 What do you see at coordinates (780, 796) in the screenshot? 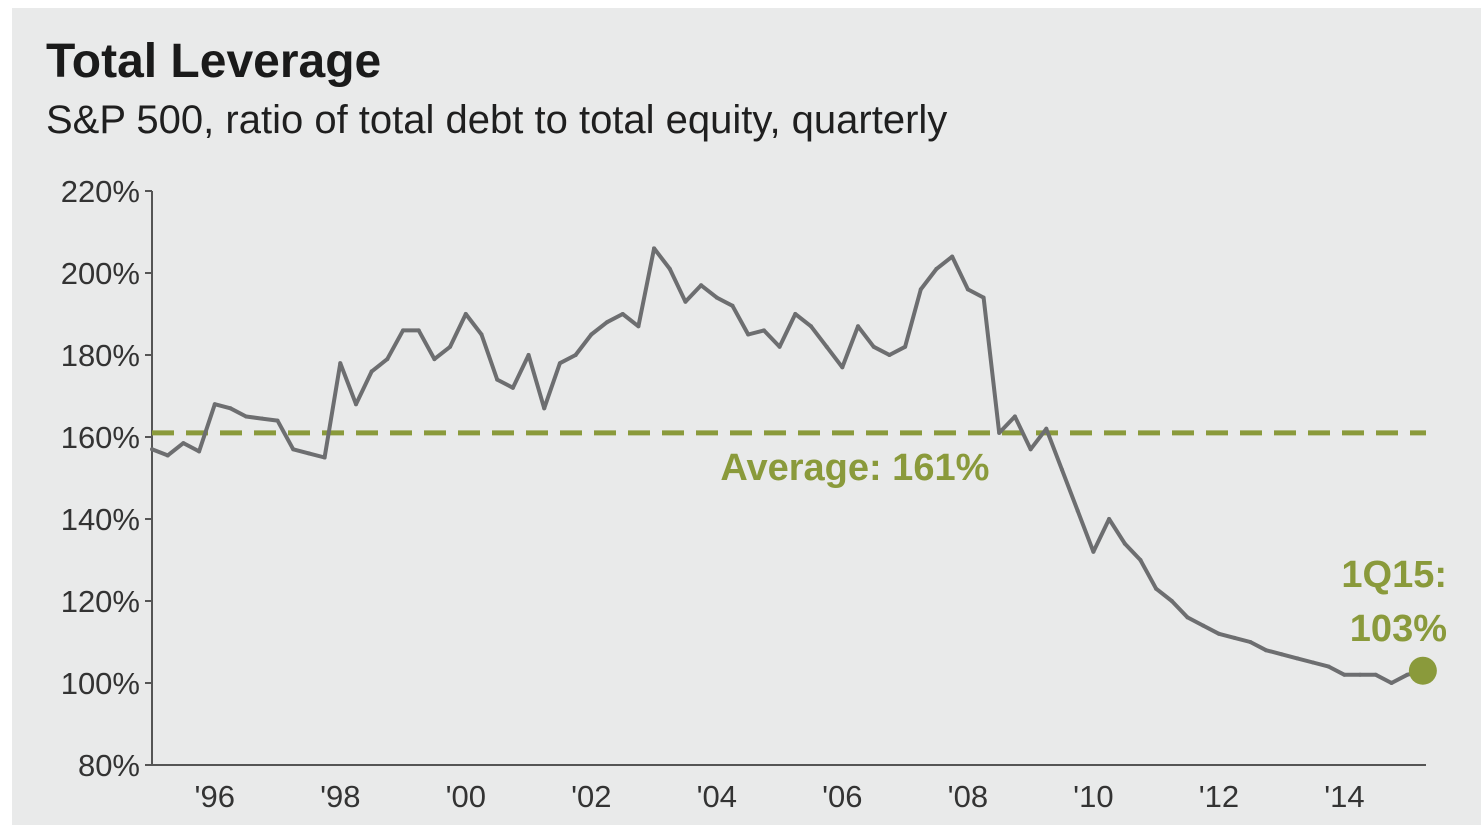
I see `x-axis-ticks: '96 '98 '00 '02 '04 '06 '08 '10 '12 '14` at bounding box center [780, 796].